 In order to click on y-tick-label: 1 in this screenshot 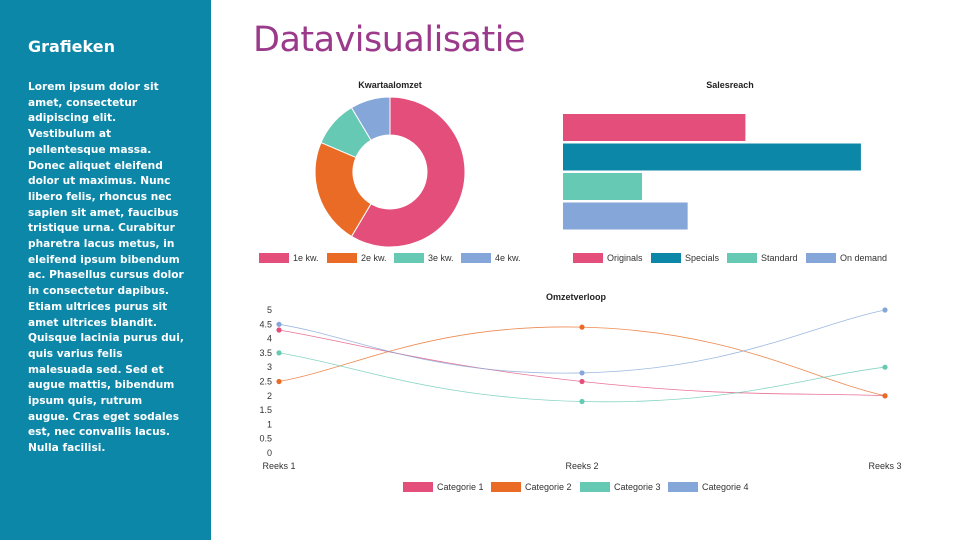, I will do `click(269, 424)`.